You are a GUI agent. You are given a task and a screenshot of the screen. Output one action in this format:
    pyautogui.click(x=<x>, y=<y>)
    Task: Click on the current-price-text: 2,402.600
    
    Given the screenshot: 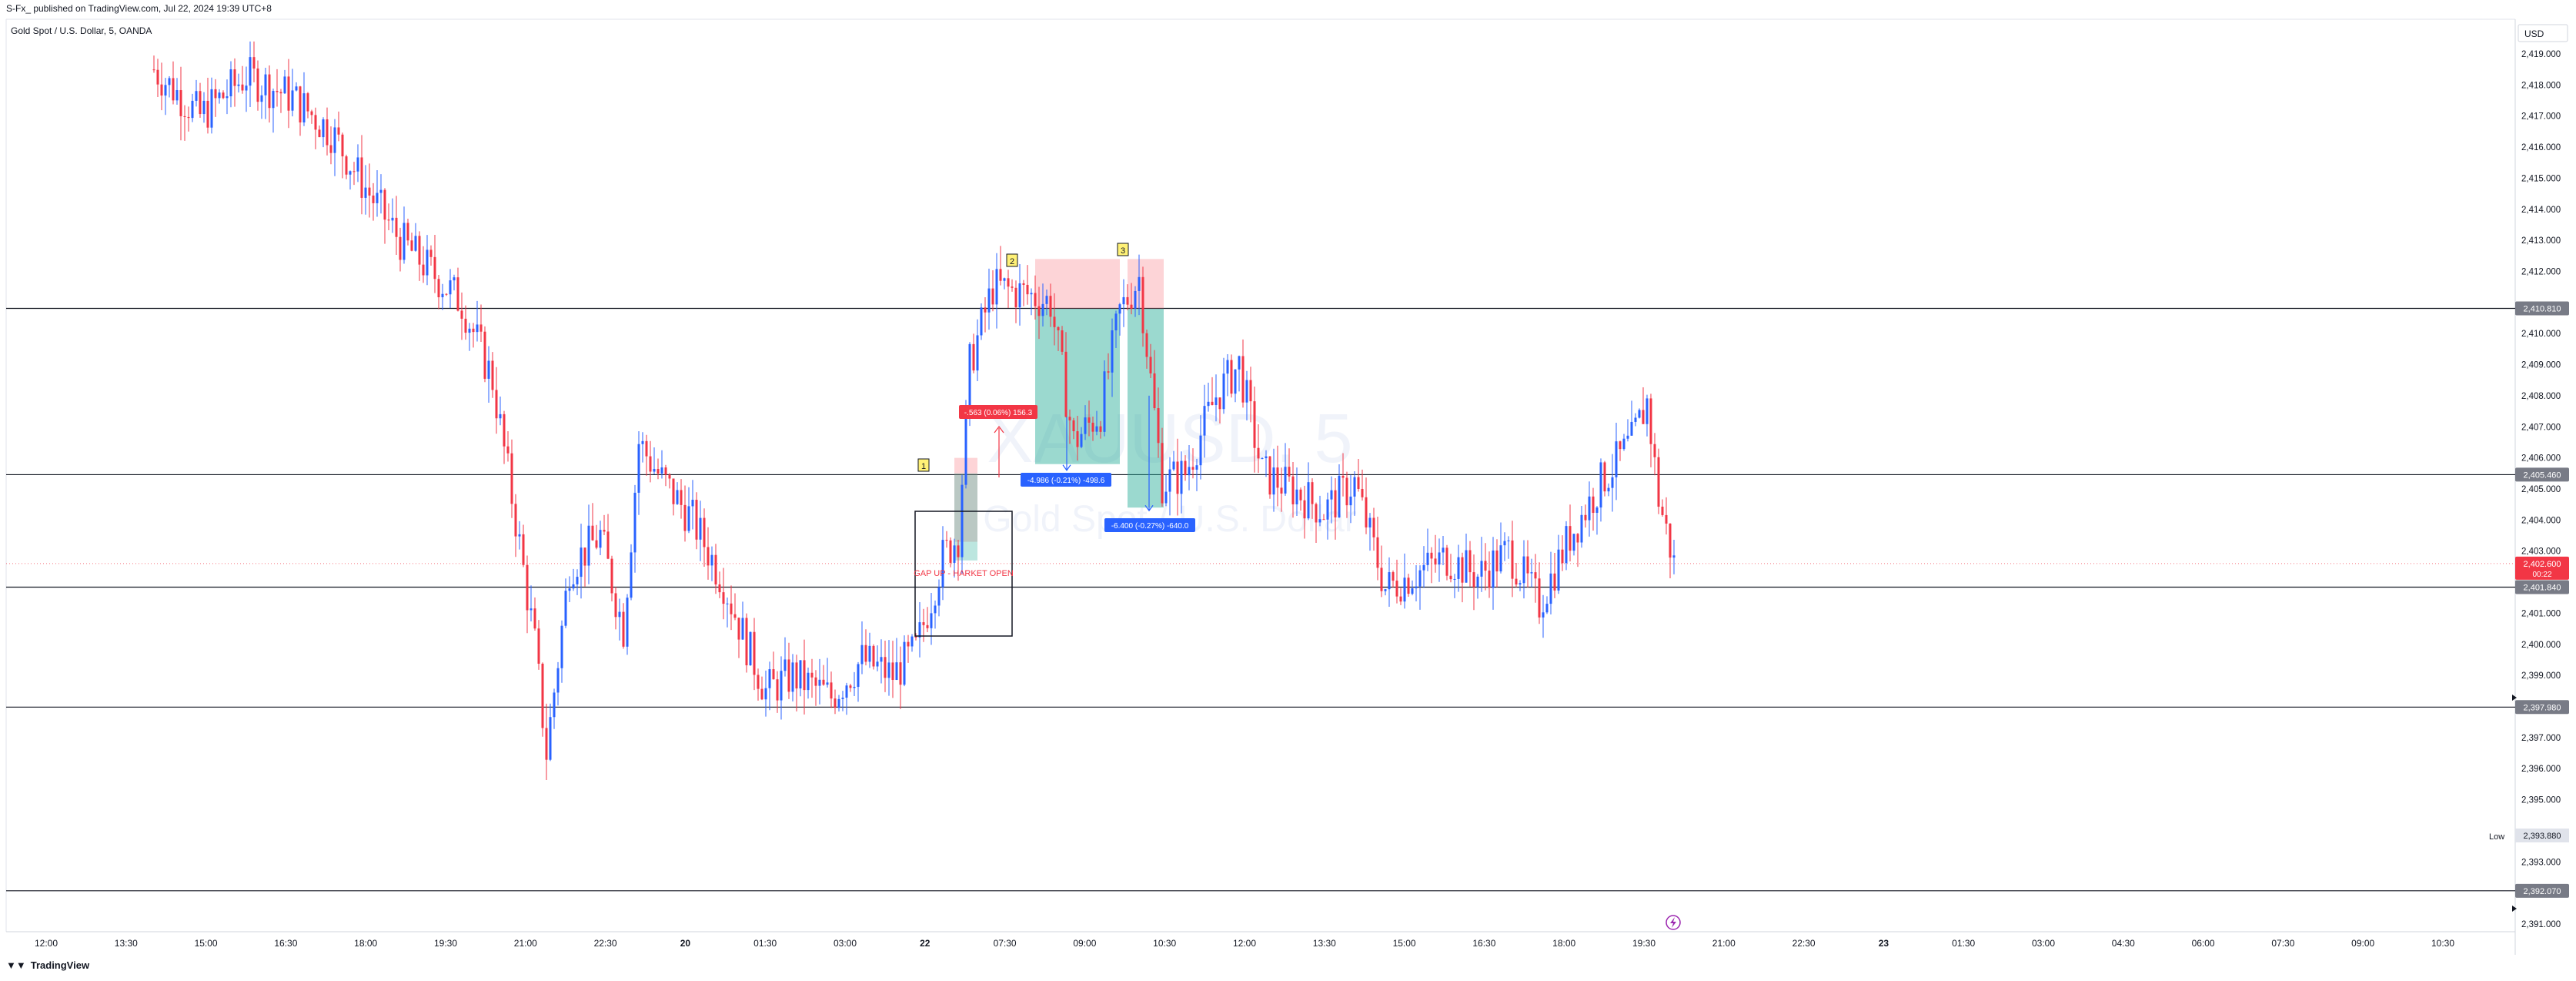 What is the action you would take?
    pyautogui.click(x=2542, y=564)
    